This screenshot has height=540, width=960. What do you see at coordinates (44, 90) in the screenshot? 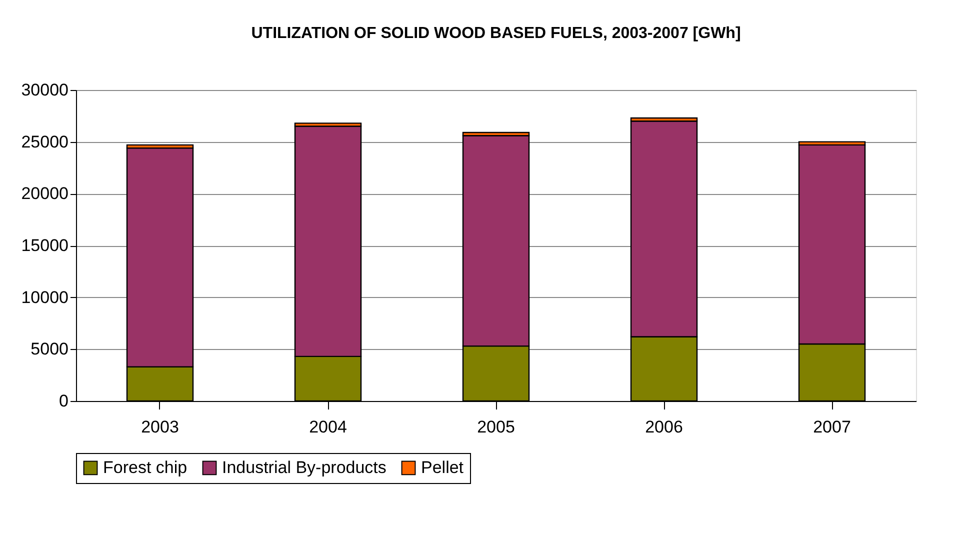
I see `y-tick-label: 30000` at bounding box center [44, 90].